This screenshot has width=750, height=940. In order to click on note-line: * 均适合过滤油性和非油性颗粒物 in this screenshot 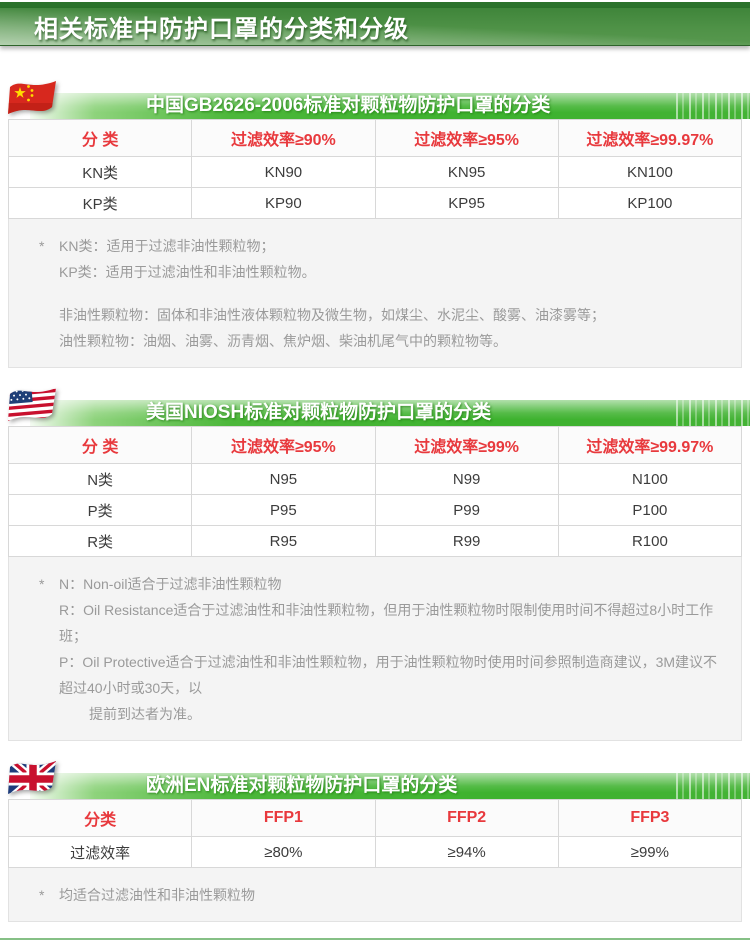, I will do `click(379, 895)`.